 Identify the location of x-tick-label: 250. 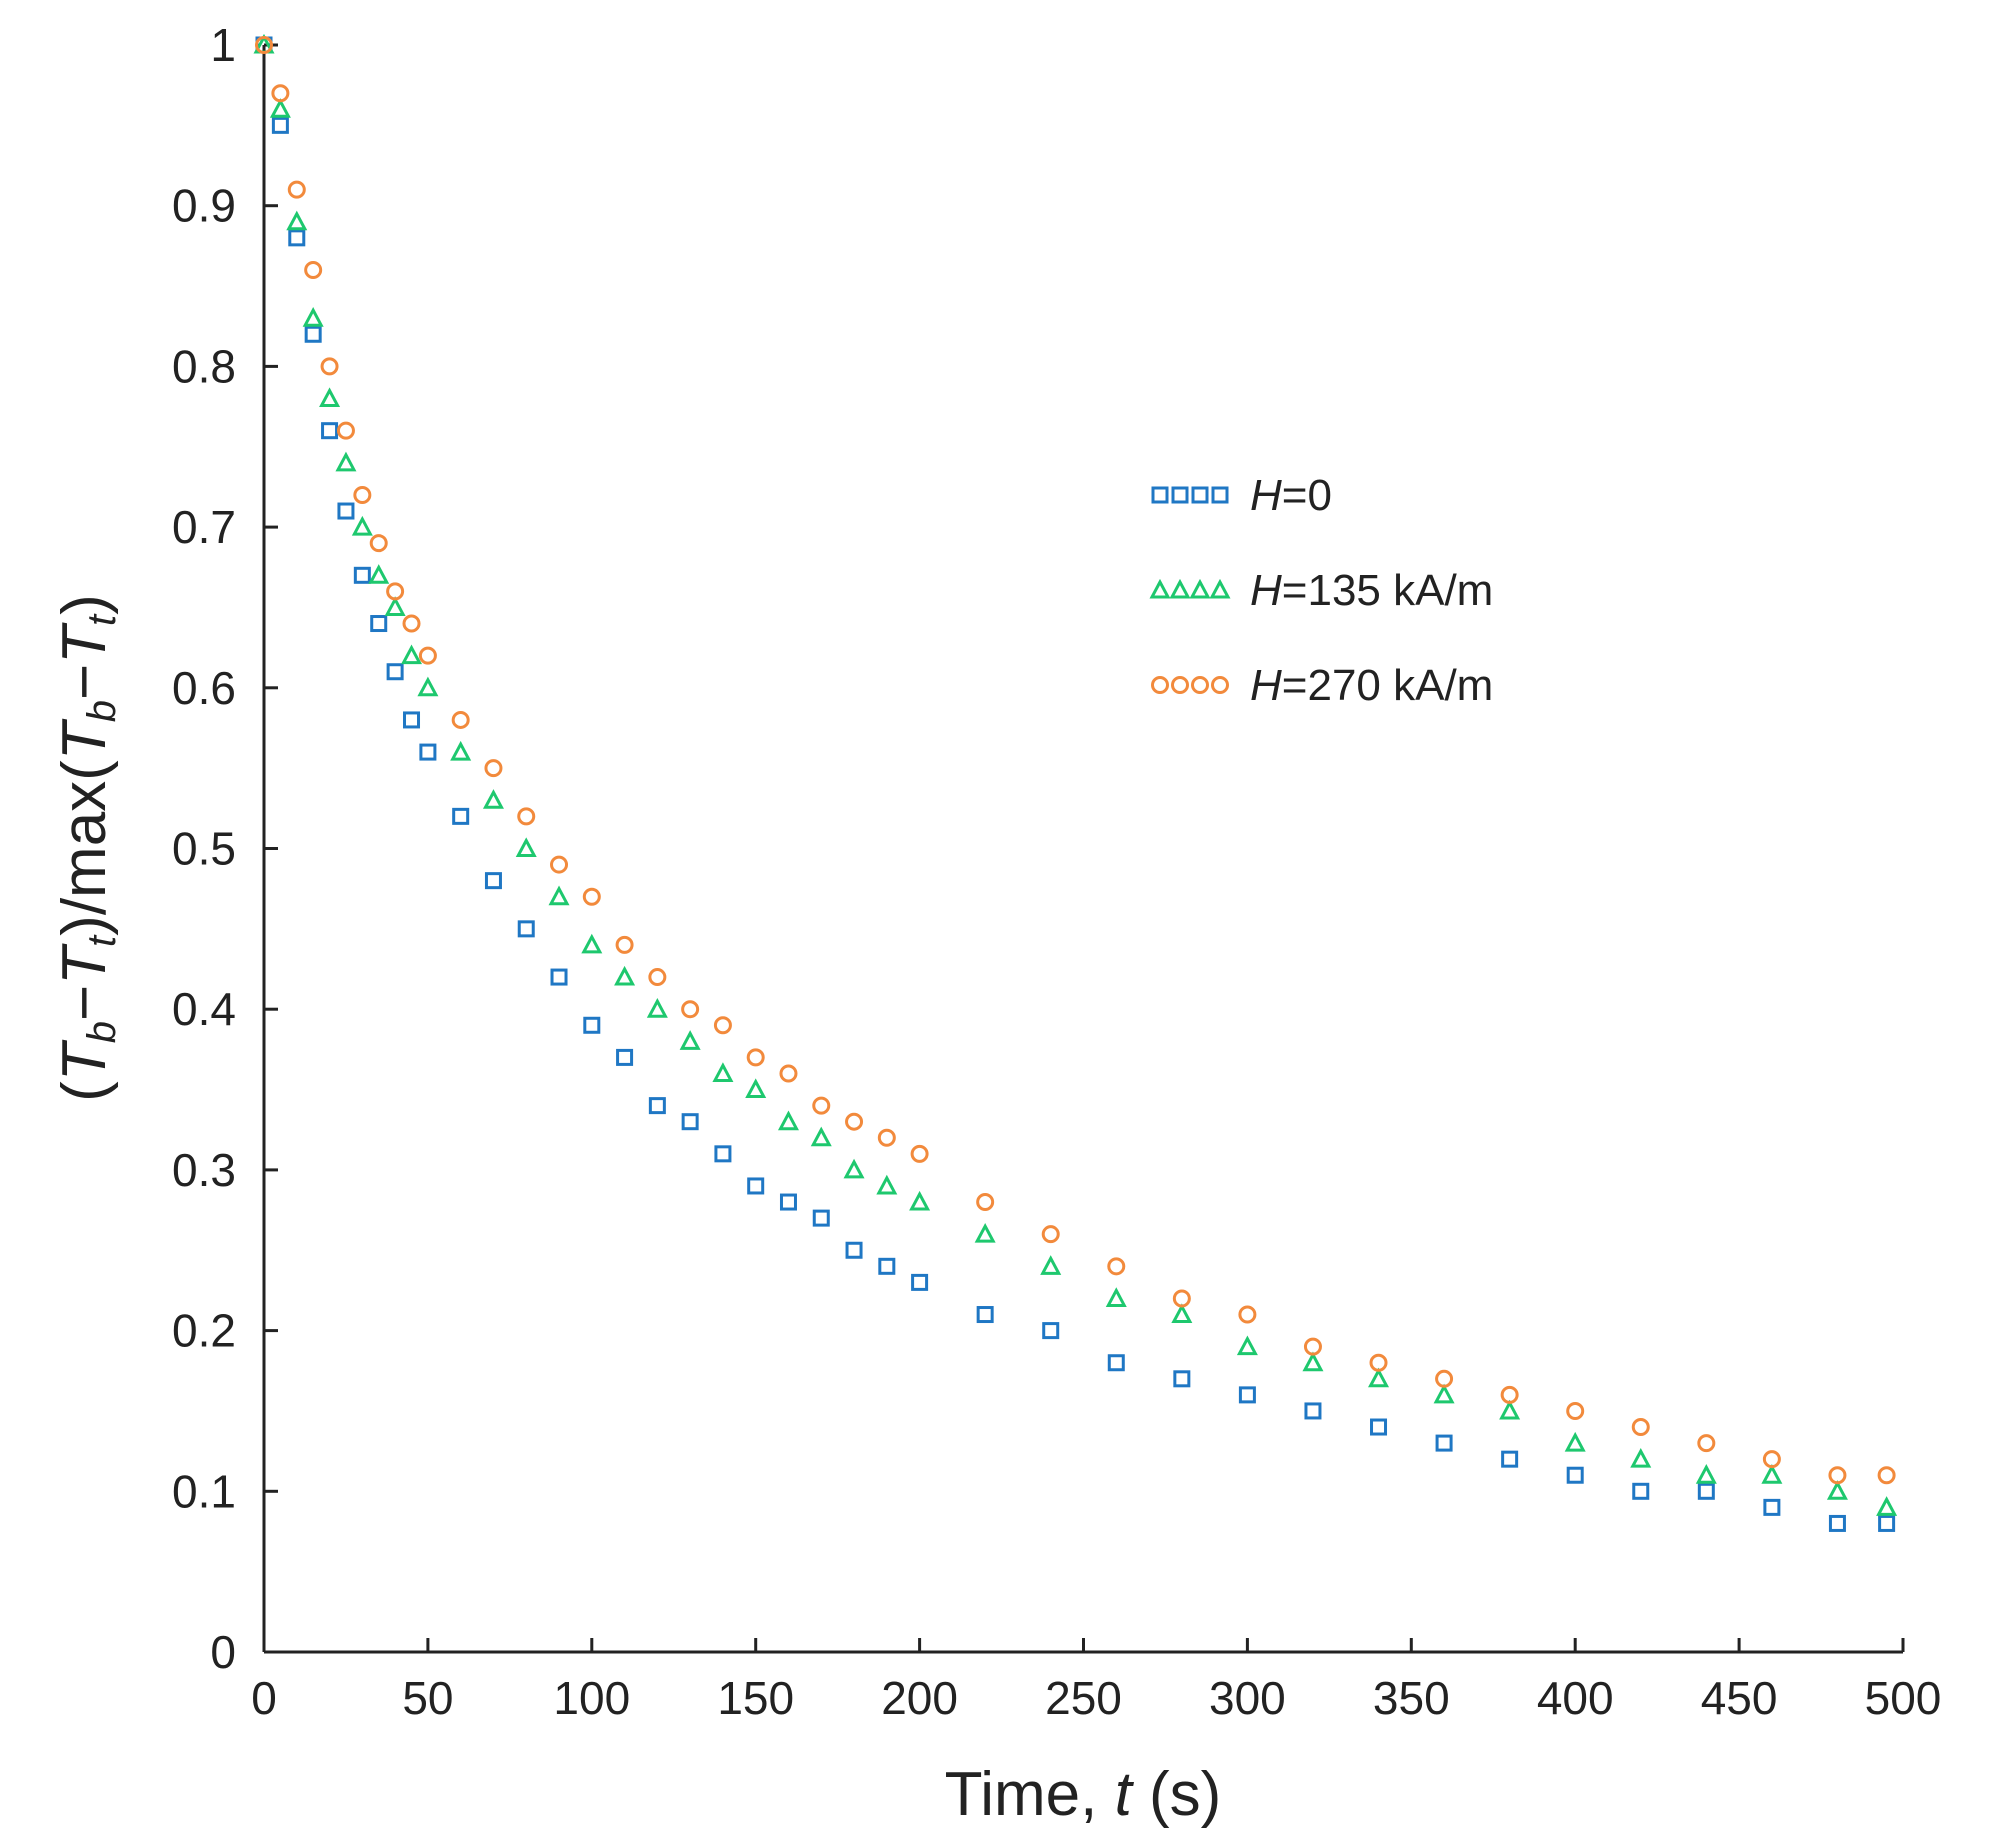
(1083, 1698).